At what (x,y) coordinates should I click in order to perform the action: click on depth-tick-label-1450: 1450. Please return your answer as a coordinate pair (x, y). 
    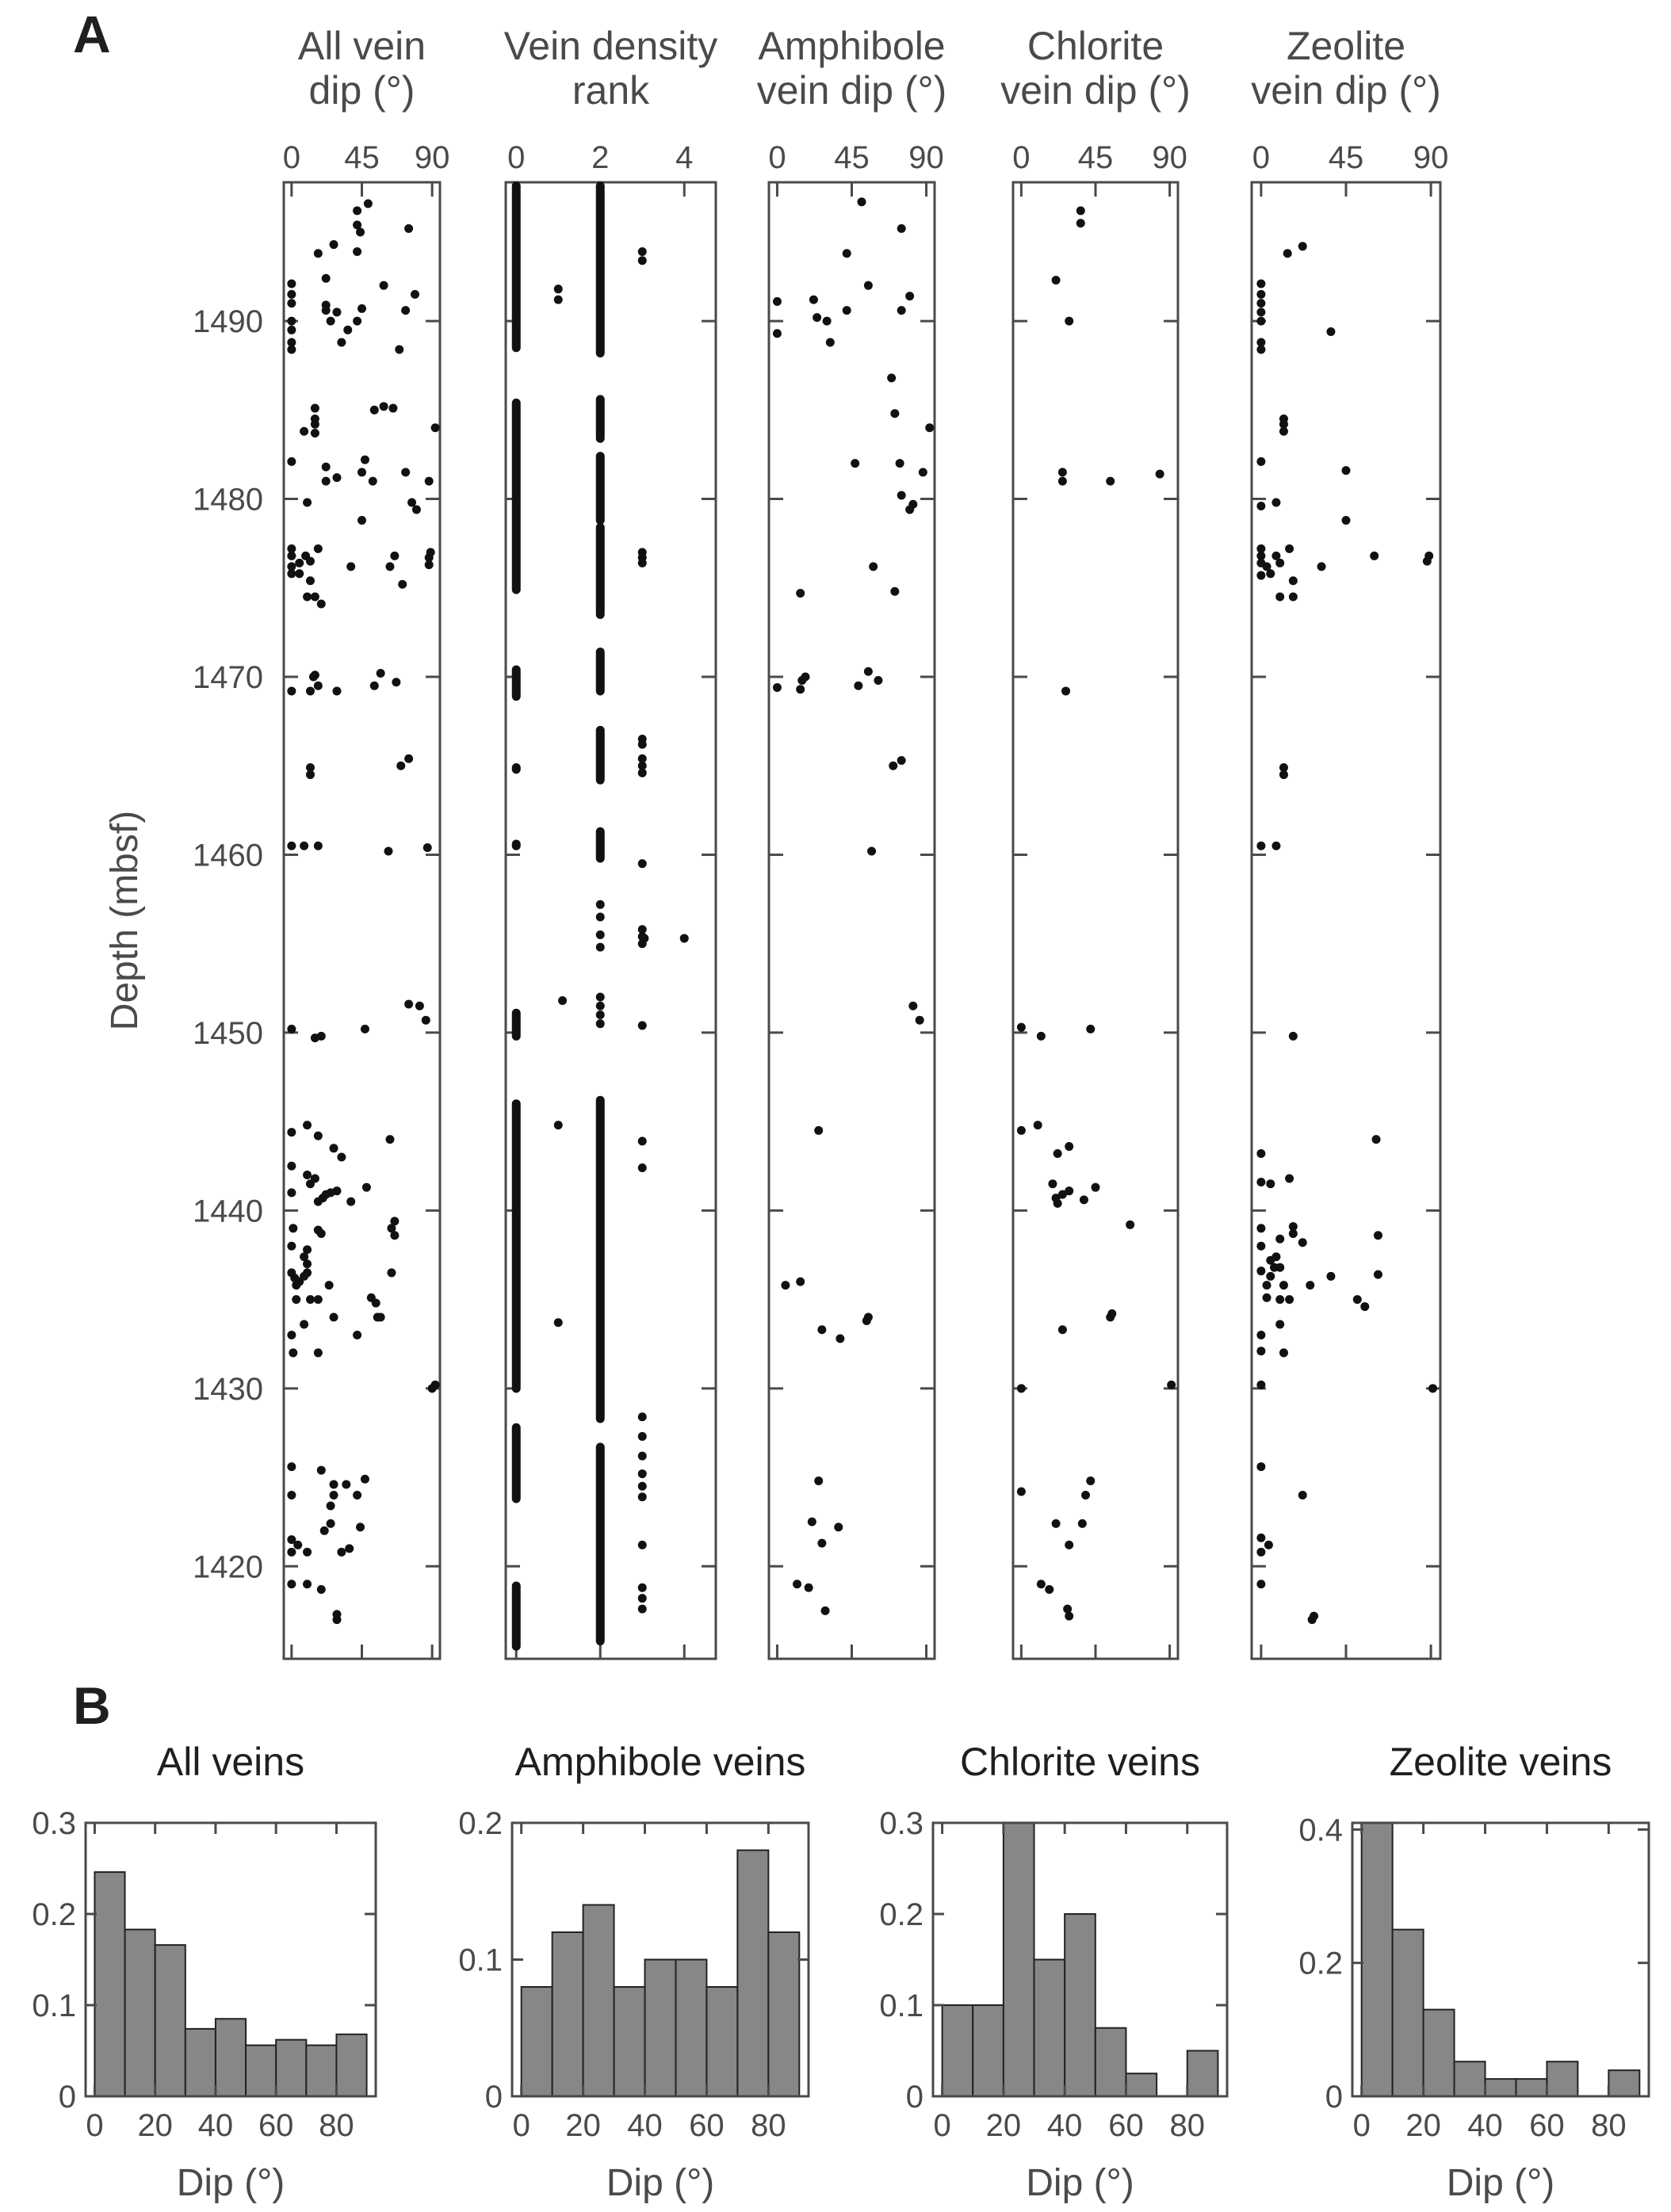
    Looking at the image, I should click on (228, 1033).